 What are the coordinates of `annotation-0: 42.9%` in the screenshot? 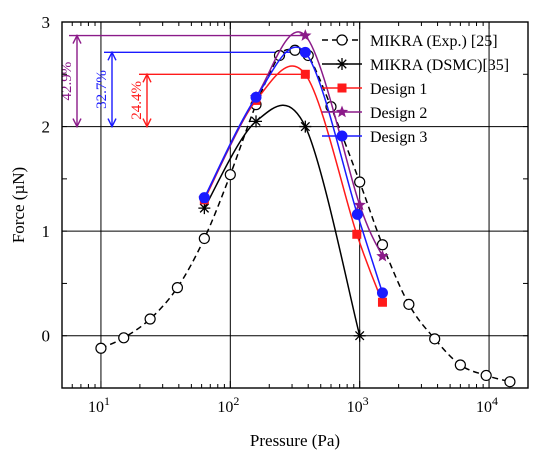 It's located at (182, 81).